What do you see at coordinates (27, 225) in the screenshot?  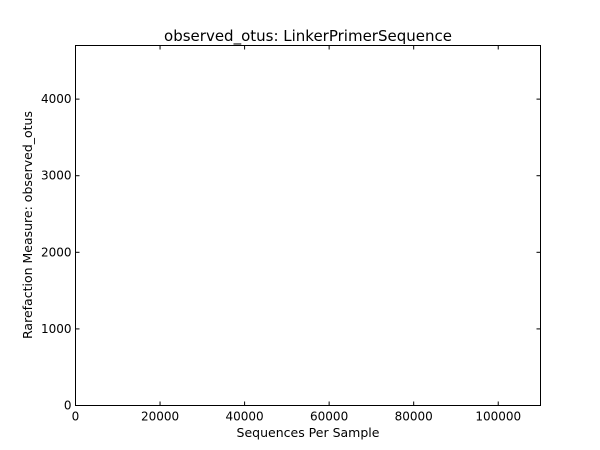 I see `y-axis-label: Rarefaction Measure: observed_otus` at bounding box center [27, 225].